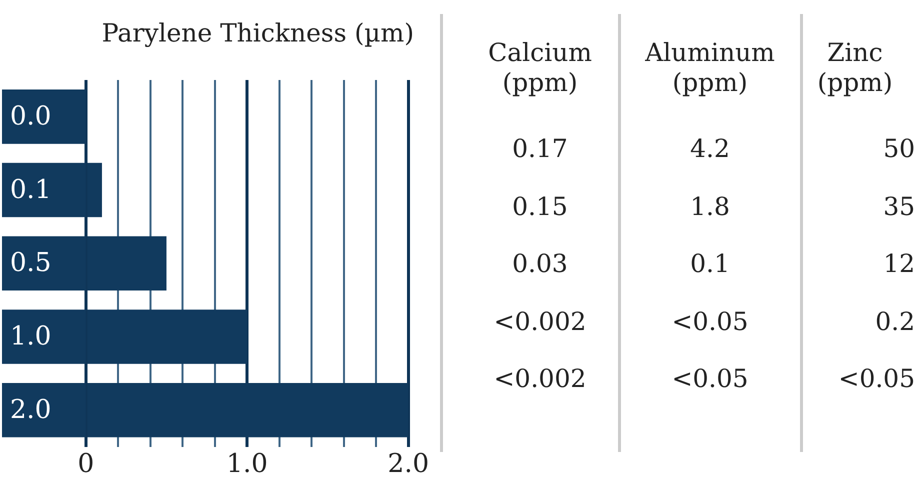 This screenshot has width=918, height=488. I want to click on text: 0.1, so click(710, 263).